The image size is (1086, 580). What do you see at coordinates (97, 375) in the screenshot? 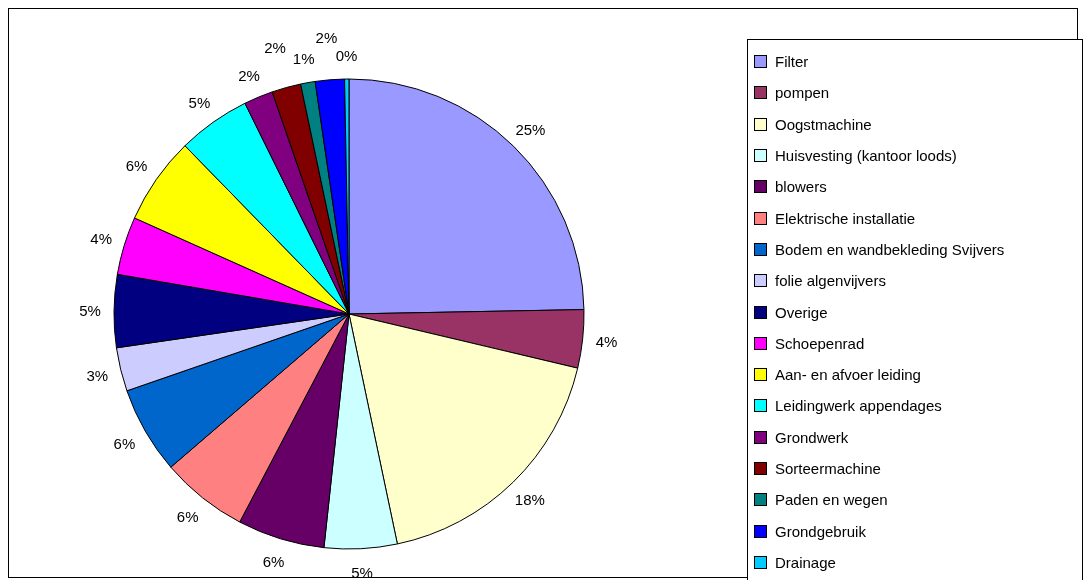
I see `data-label: 3%` at bounding box center [97, 375].